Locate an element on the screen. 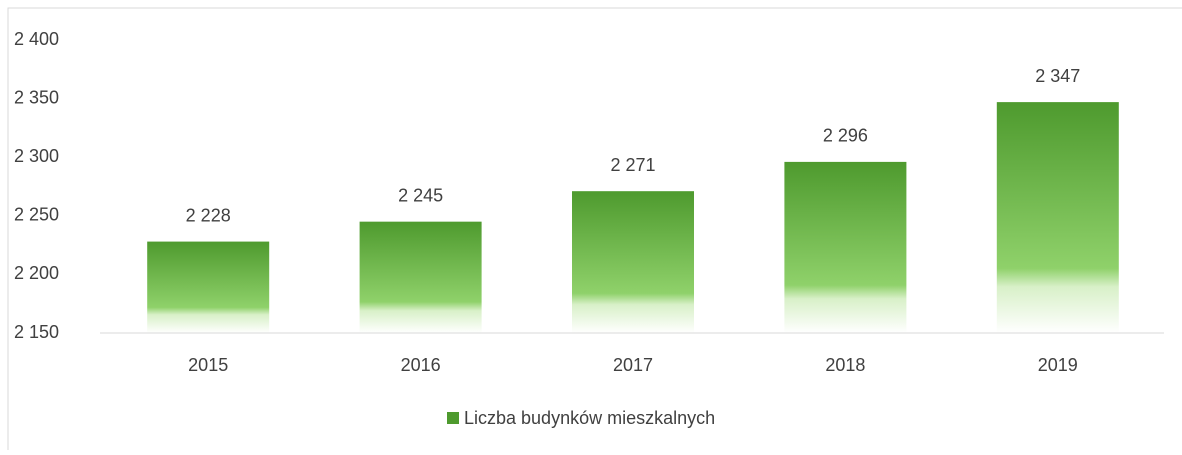  legend-label: Liczba budynków mieszkalnych is located at coordinates (589, 418).